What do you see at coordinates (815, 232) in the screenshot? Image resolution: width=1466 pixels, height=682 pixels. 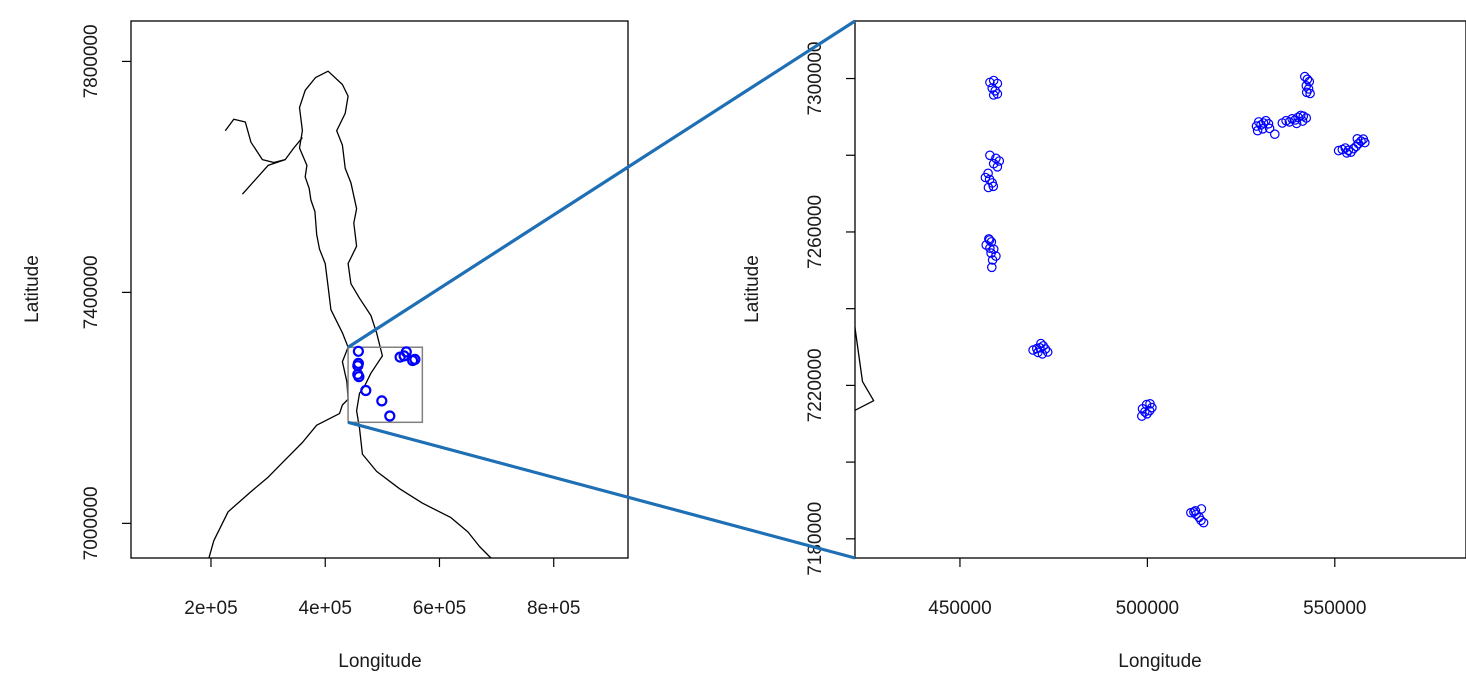 I see `y-tick-label: 7260000` at bounding box center [815, 232].